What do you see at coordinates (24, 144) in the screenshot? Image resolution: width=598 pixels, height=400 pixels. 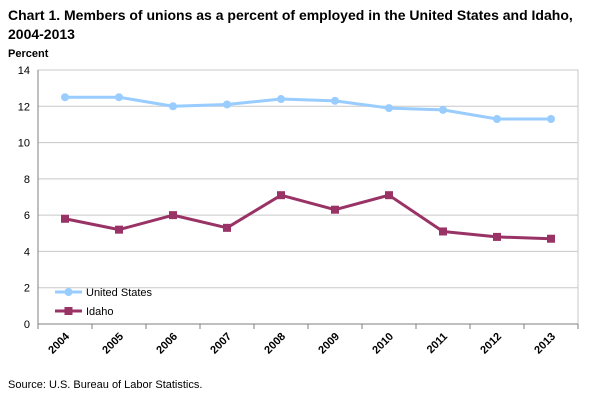 I see `y-tick-label: 10` at bounding box center [24, 144].